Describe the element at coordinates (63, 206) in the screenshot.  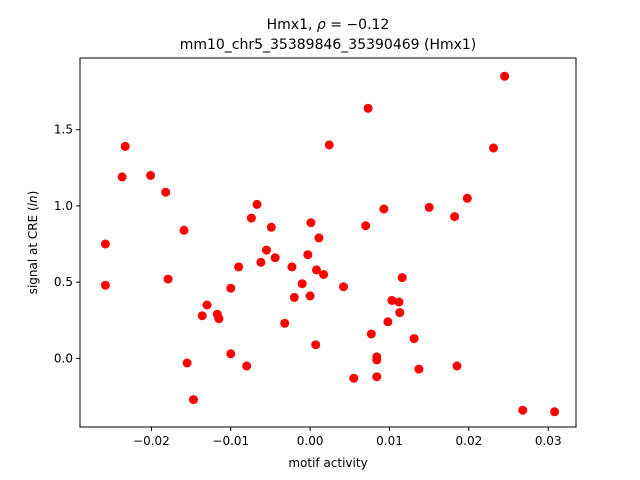
I see `y-tick-label: 1.0` at that location.